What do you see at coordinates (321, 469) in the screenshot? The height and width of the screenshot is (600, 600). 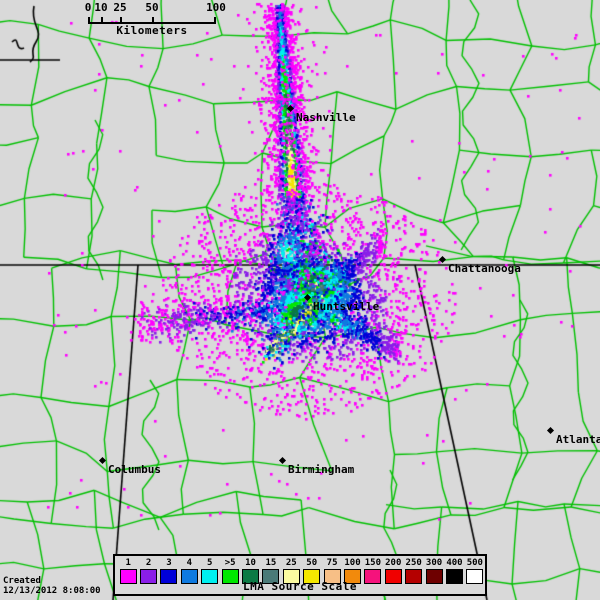 I see `city-label: Birmingham` at bounding box center [321, 469].